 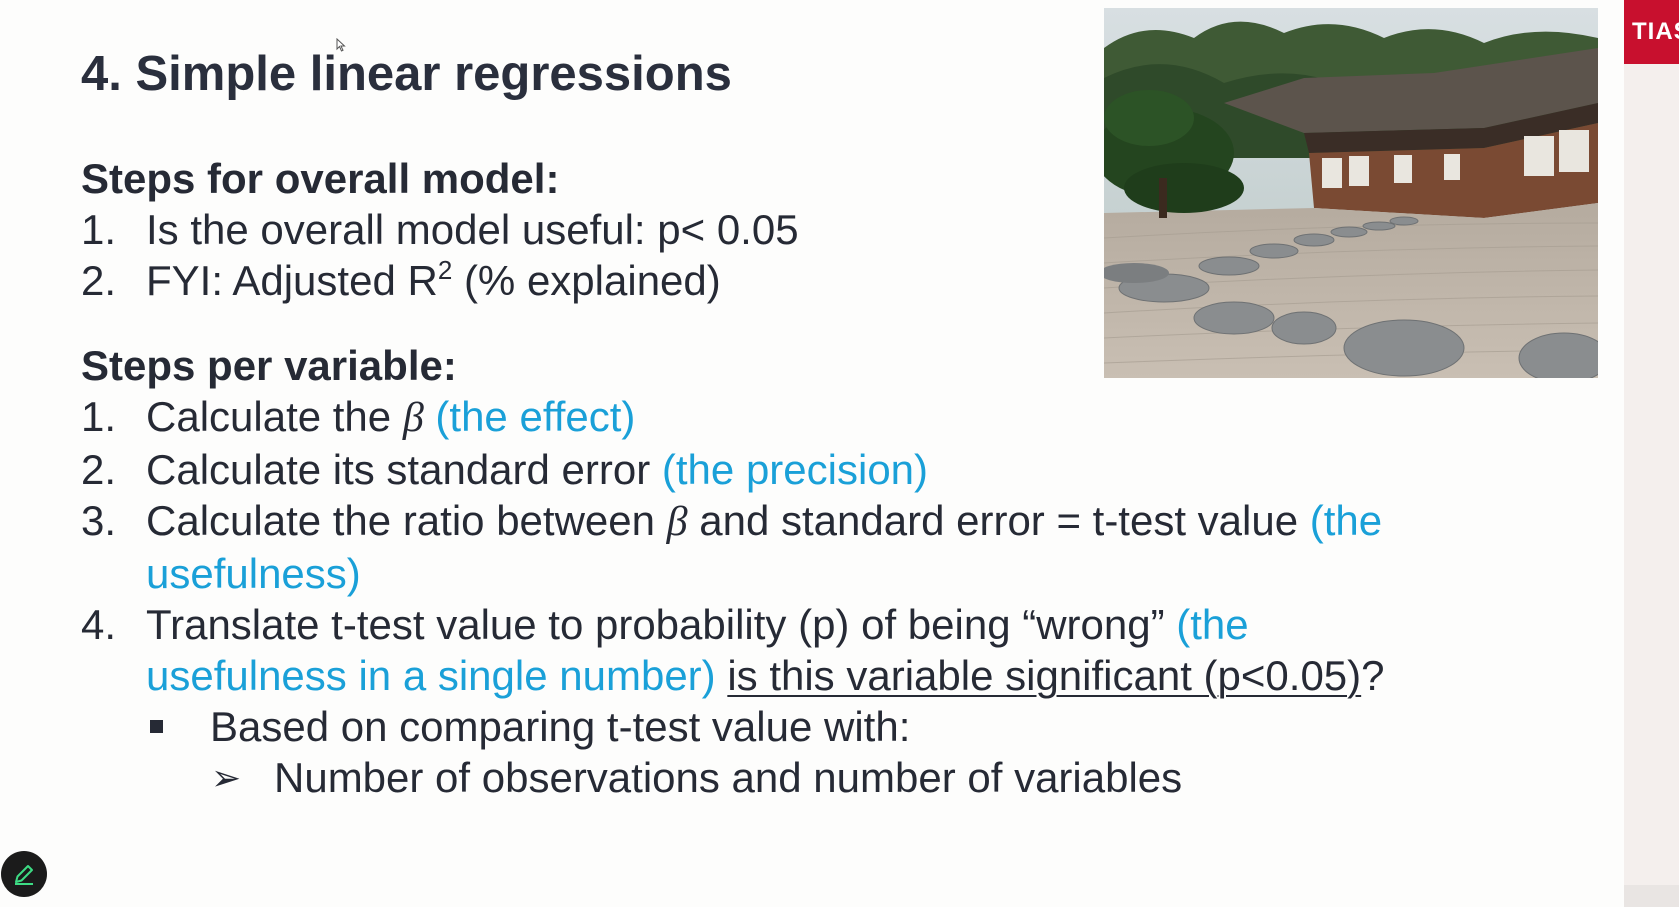 I want to click on garden-photo-illustration, so click(x=1351, y=193).